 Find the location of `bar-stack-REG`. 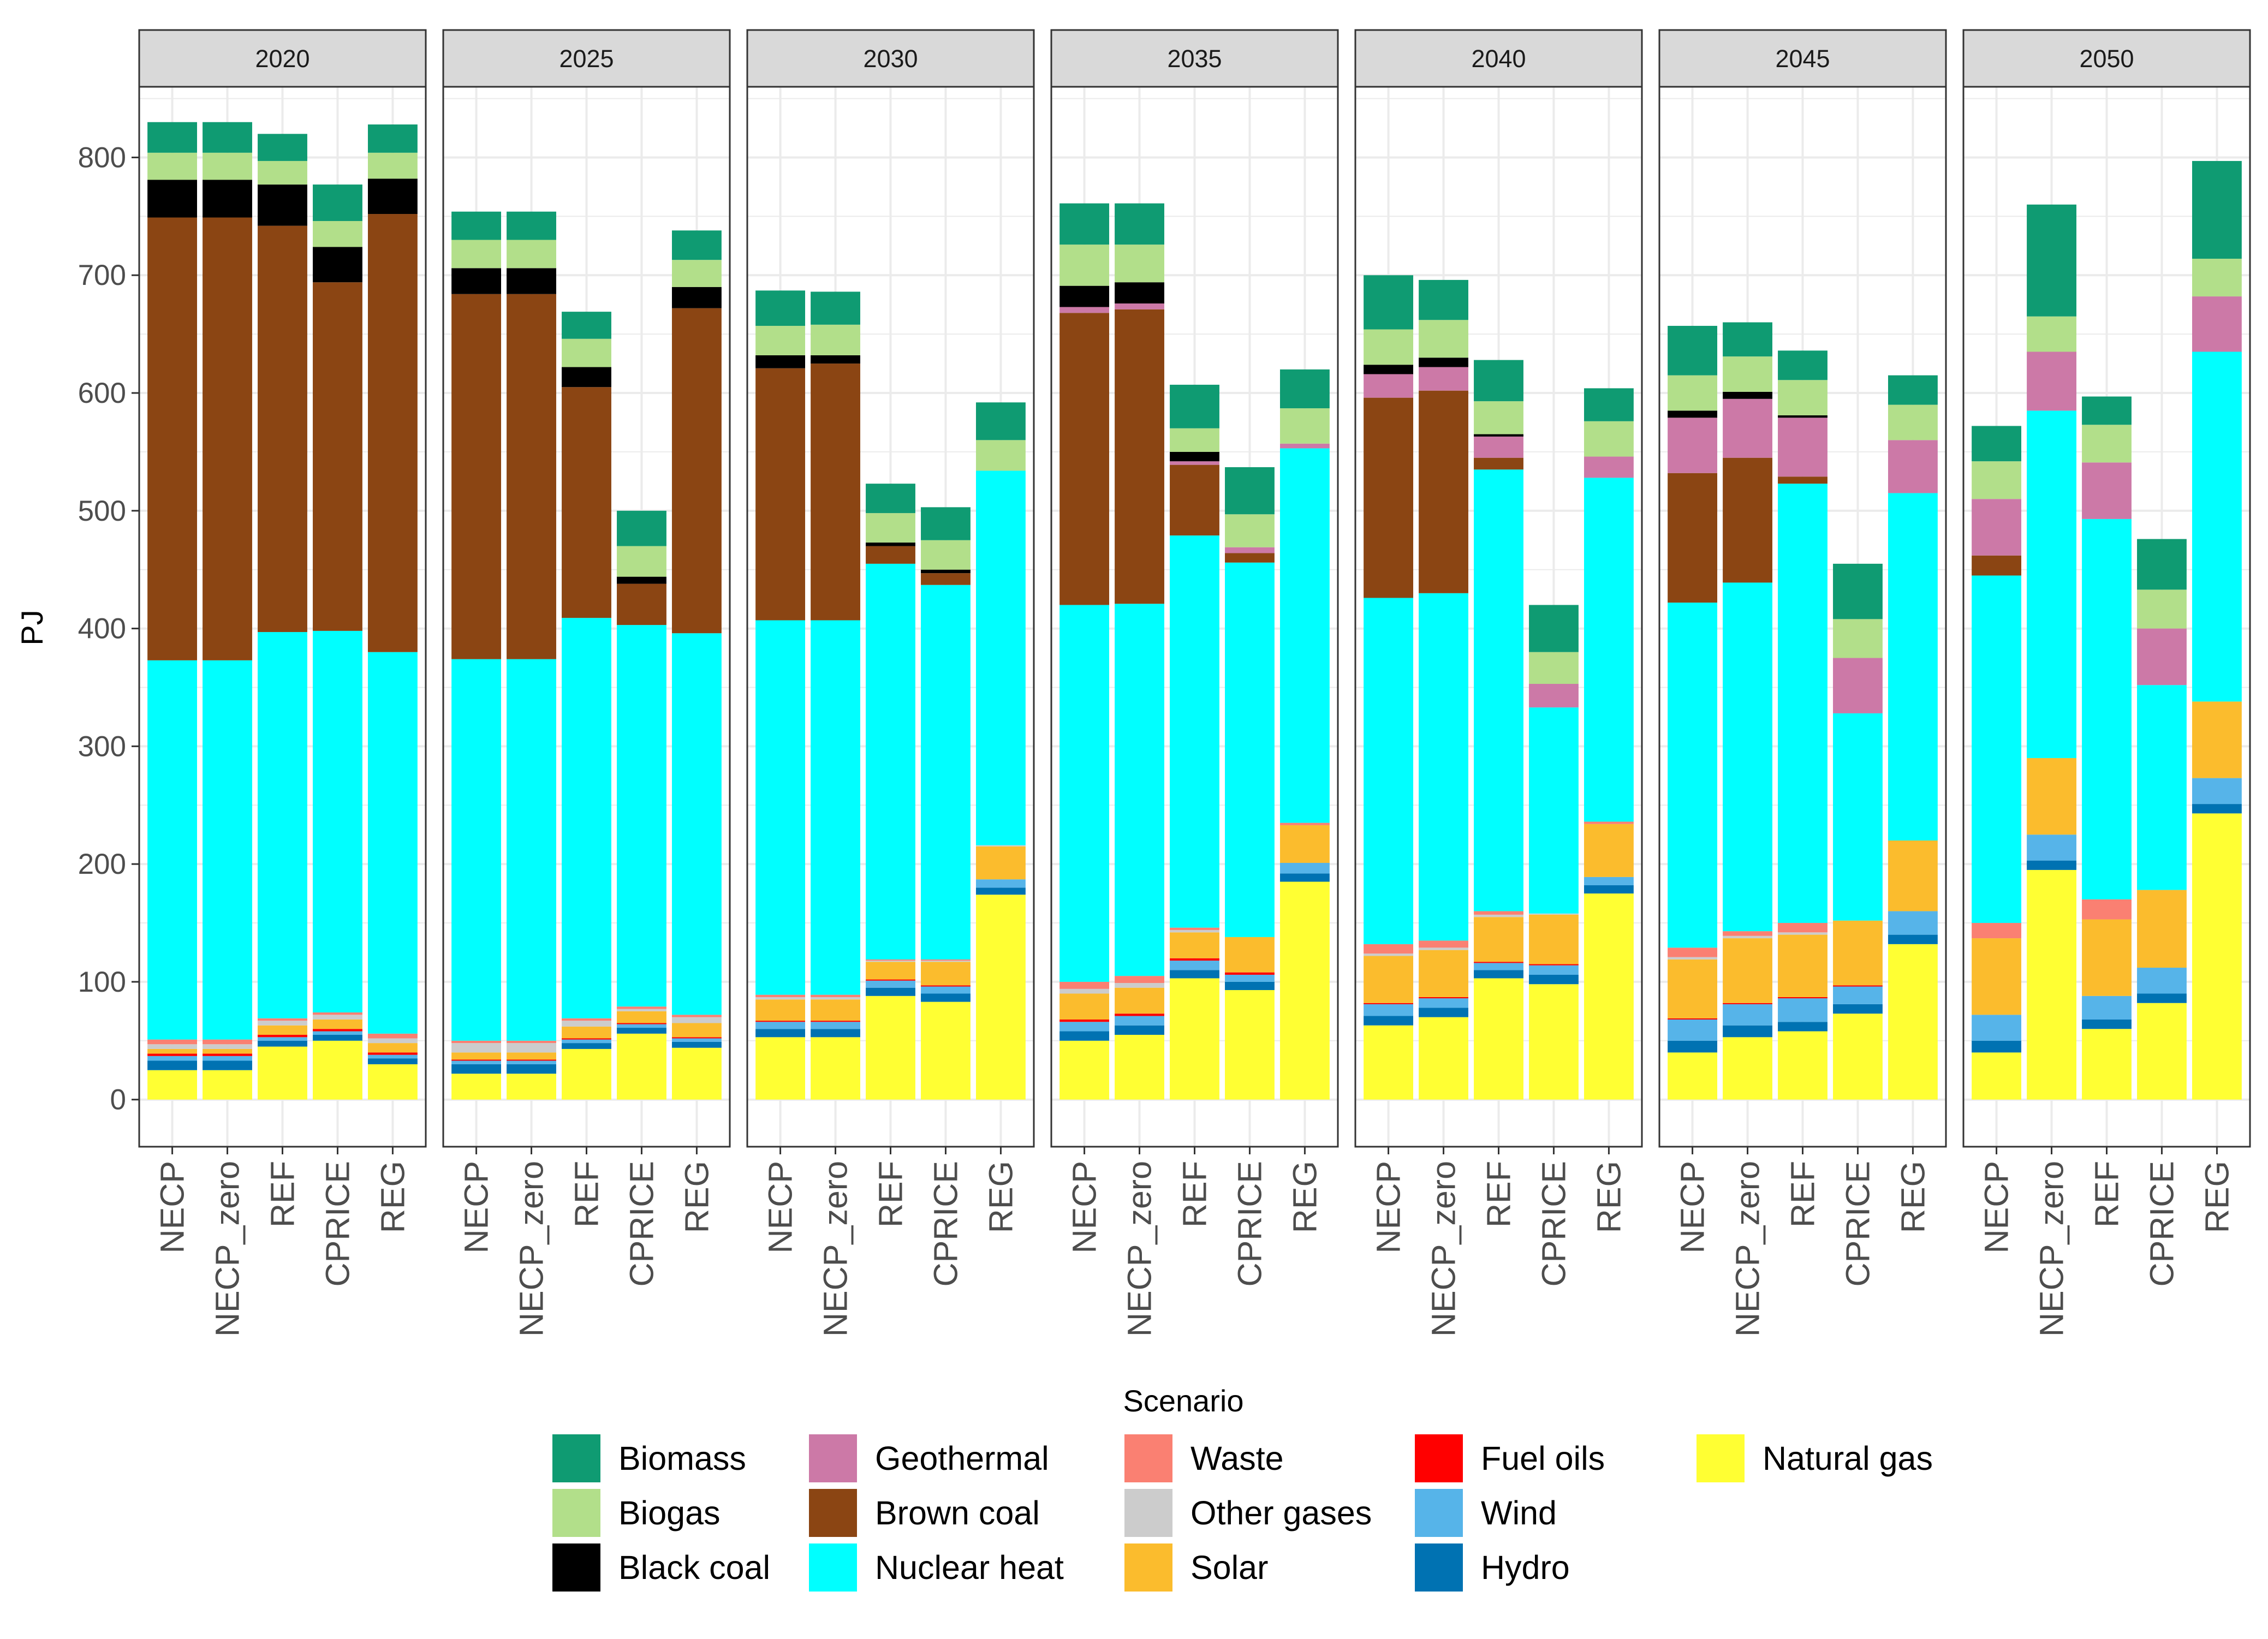

bar-stack-REG is located at coordinates (1913, 737).